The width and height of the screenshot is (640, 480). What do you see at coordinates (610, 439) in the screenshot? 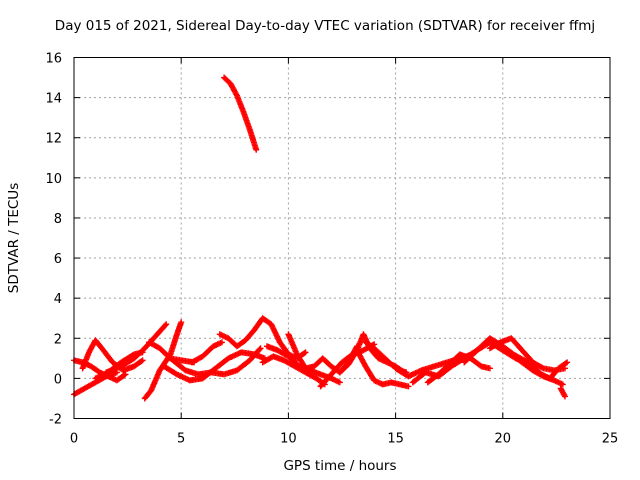
I see `x-tick-label: 25` at bounding box center [610, 439].